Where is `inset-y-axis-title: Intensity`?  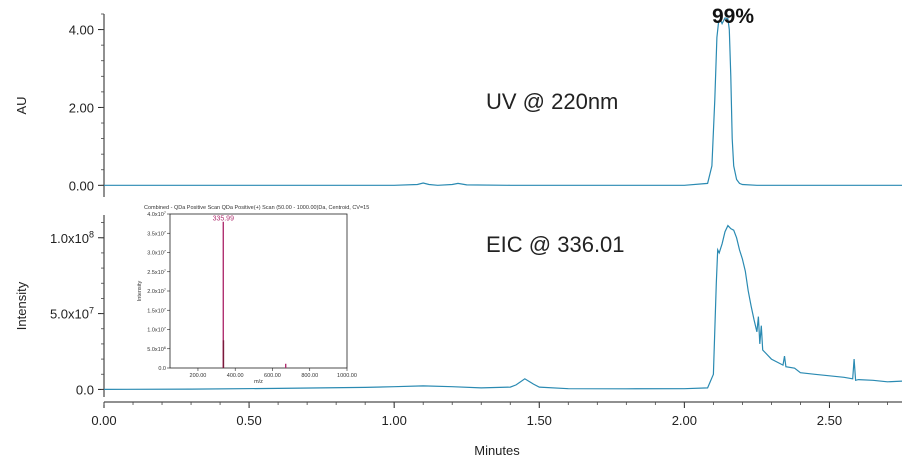 inset-y-axis-title: Intensity is located at coordinates (140, 291).